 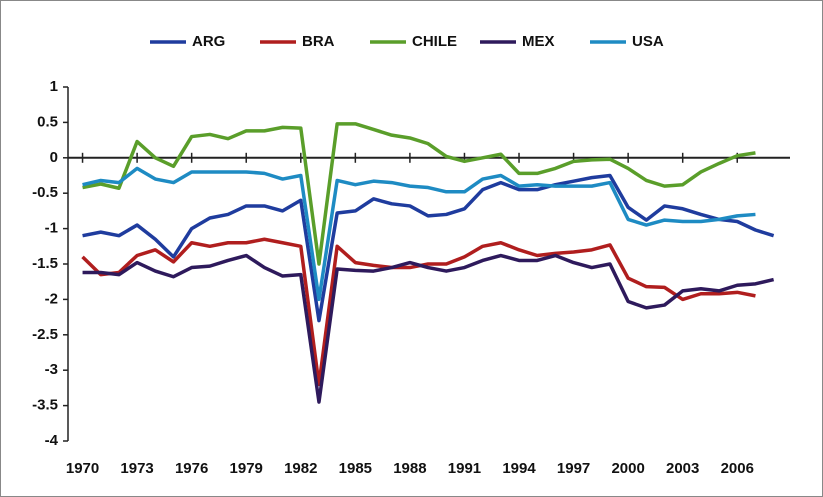 What do you see at coordinates (208, 41) in the screenshot?
I see `legend-label: ARG` at bounding box center [208, 41].